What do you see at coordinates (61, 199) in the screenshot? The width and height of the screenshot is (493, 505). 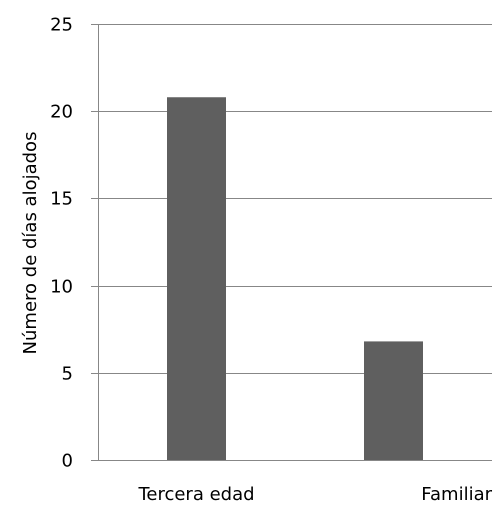 I see `y-tick-label: 15` at bounding box center [61, 199].